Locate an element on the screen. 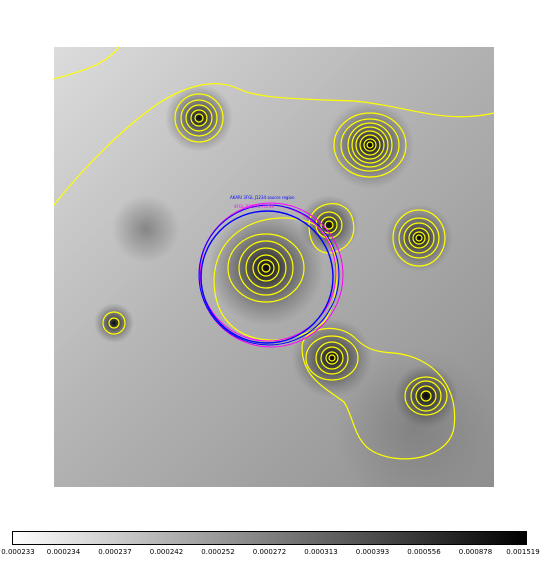 The image size is (541, 576). region-overlays is located at coordinates (271, 275).